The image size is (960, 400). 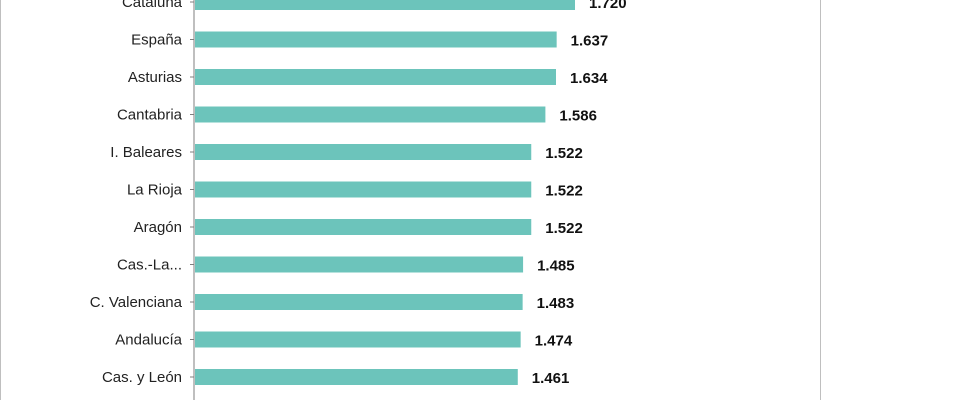 I want to click on category-label: La Rioja, so click(x=155, y=190).